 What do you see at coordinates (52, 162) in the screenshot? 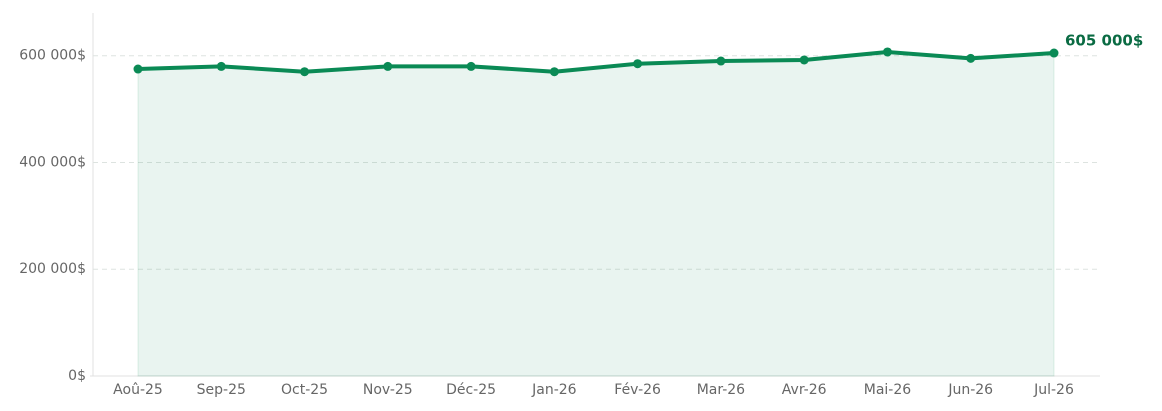
I see `y-tick-label: 400 000$` at bounding box center [52, 162].